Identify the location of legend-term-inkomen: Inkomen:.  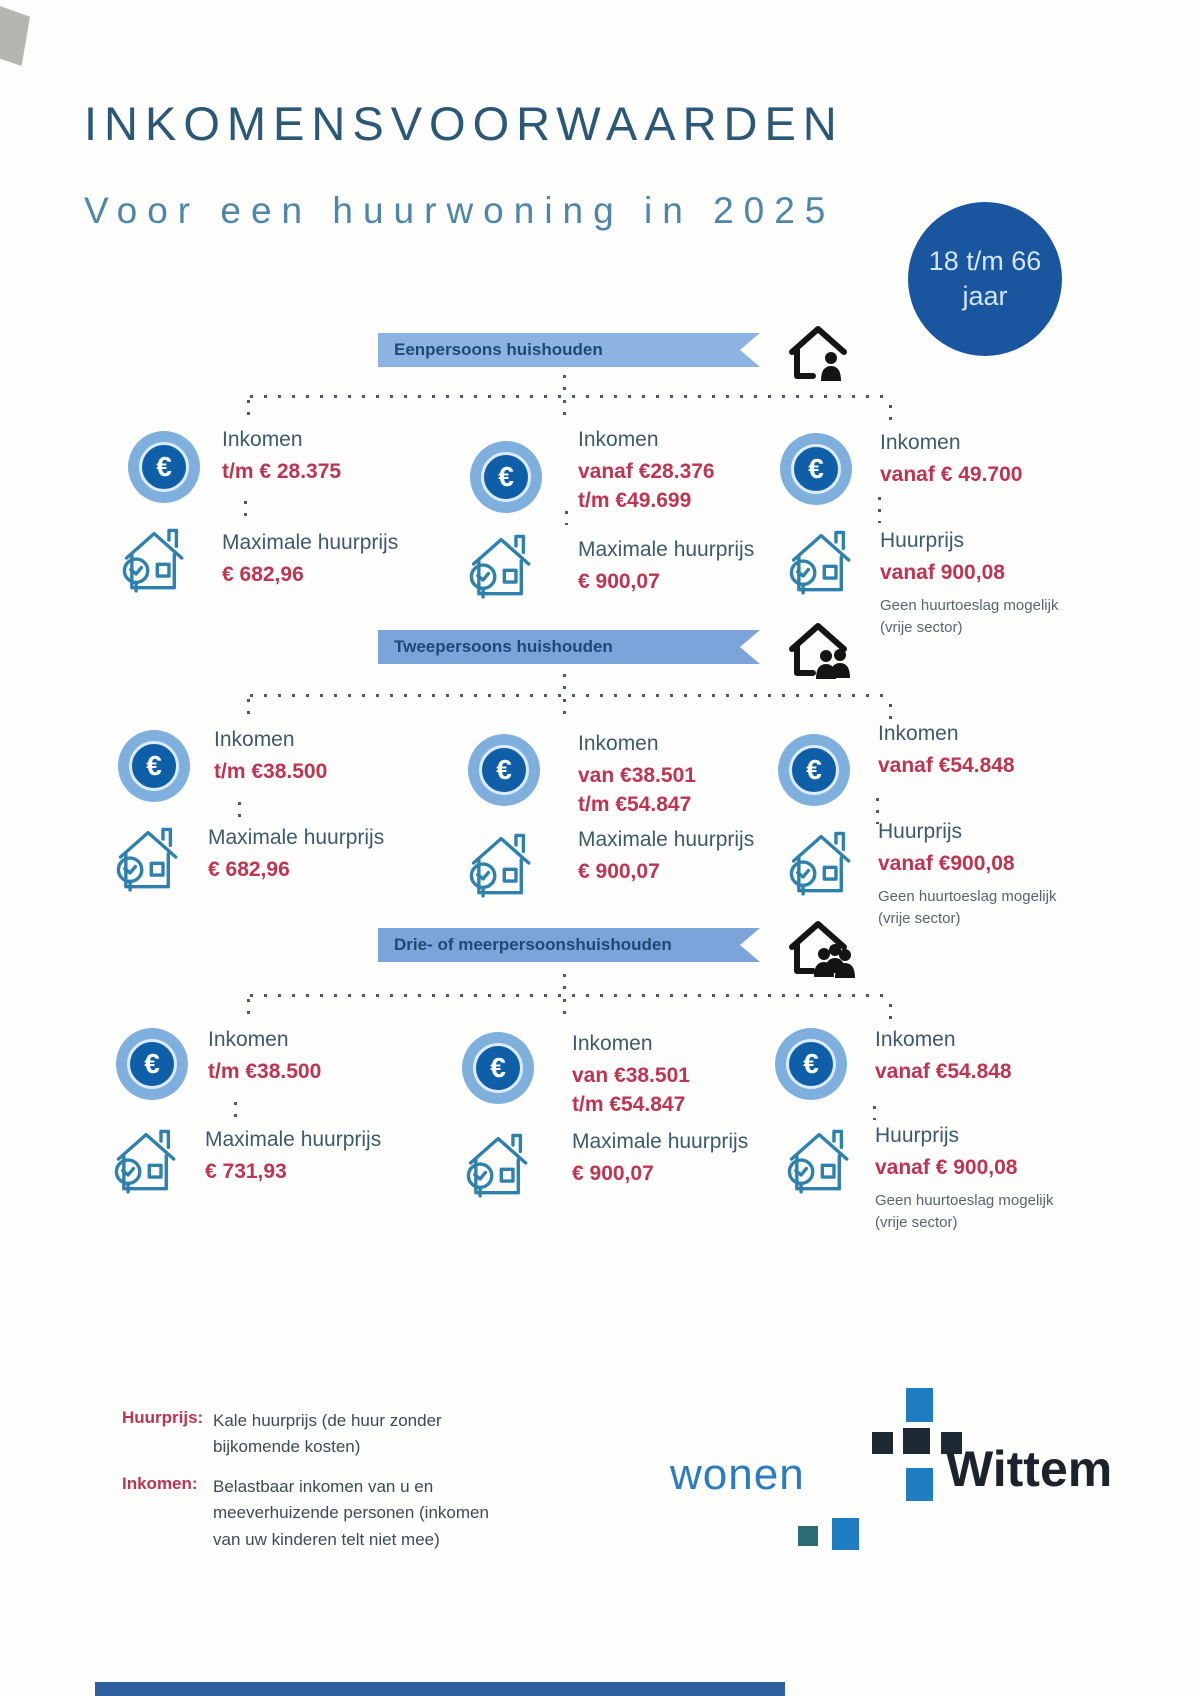
(160, 1483).